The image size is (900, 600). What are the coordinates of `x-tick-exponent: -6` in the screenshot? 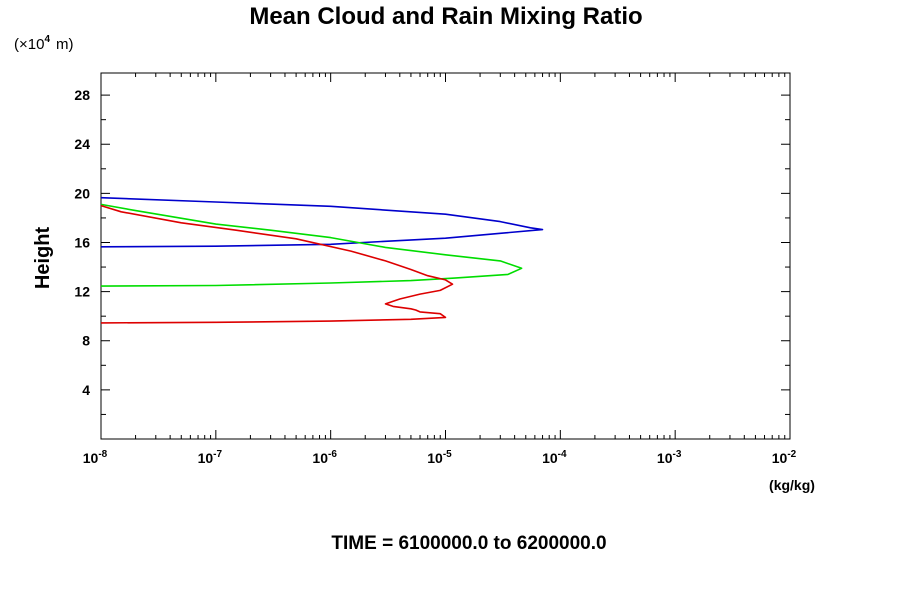 It's located at (332, 454).